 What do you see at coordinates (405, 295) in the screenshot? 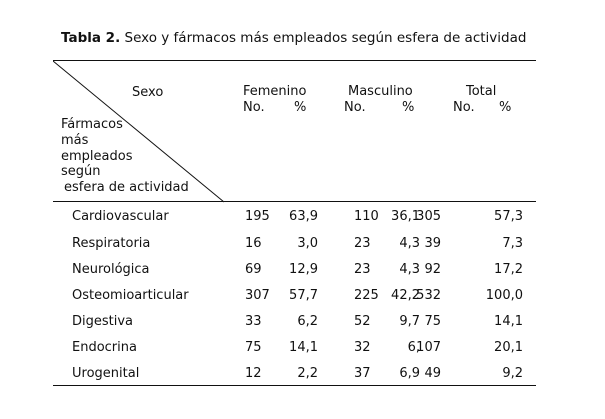
I see `cell-masculino-pct: 42,2` at bounding box center [405, 295].